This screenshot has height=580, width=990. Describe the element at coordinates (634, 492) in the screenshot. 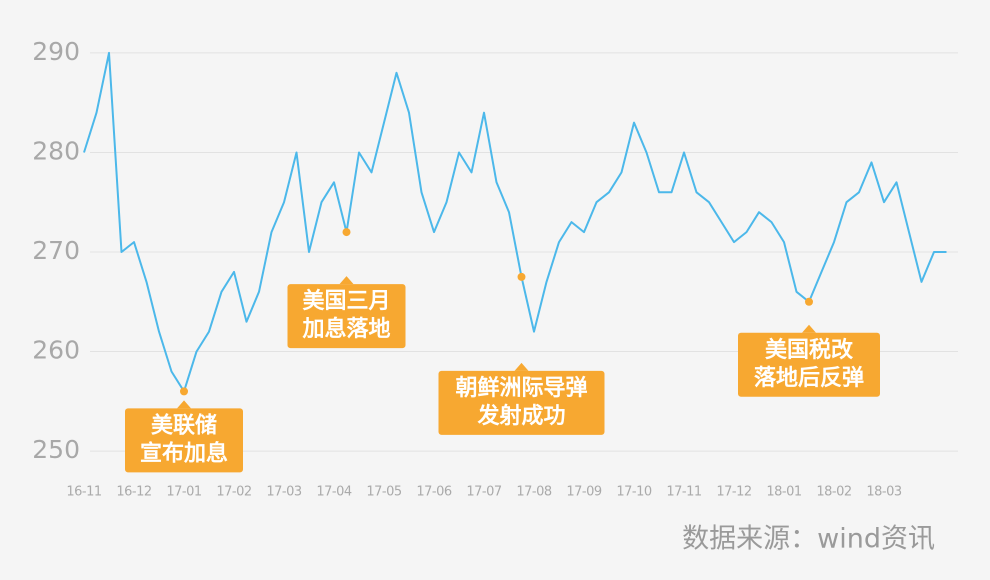

I see `x-tick-label: 17-10` at that location.